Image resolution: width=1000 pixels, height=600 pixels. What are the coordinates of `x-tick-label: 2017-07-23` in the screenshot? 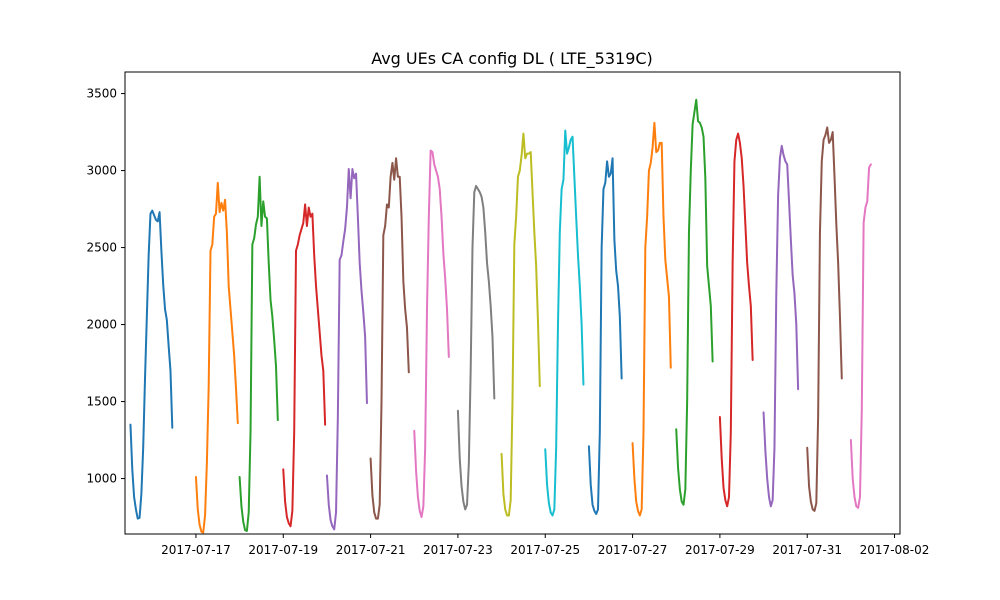 It's located at (458, 550).